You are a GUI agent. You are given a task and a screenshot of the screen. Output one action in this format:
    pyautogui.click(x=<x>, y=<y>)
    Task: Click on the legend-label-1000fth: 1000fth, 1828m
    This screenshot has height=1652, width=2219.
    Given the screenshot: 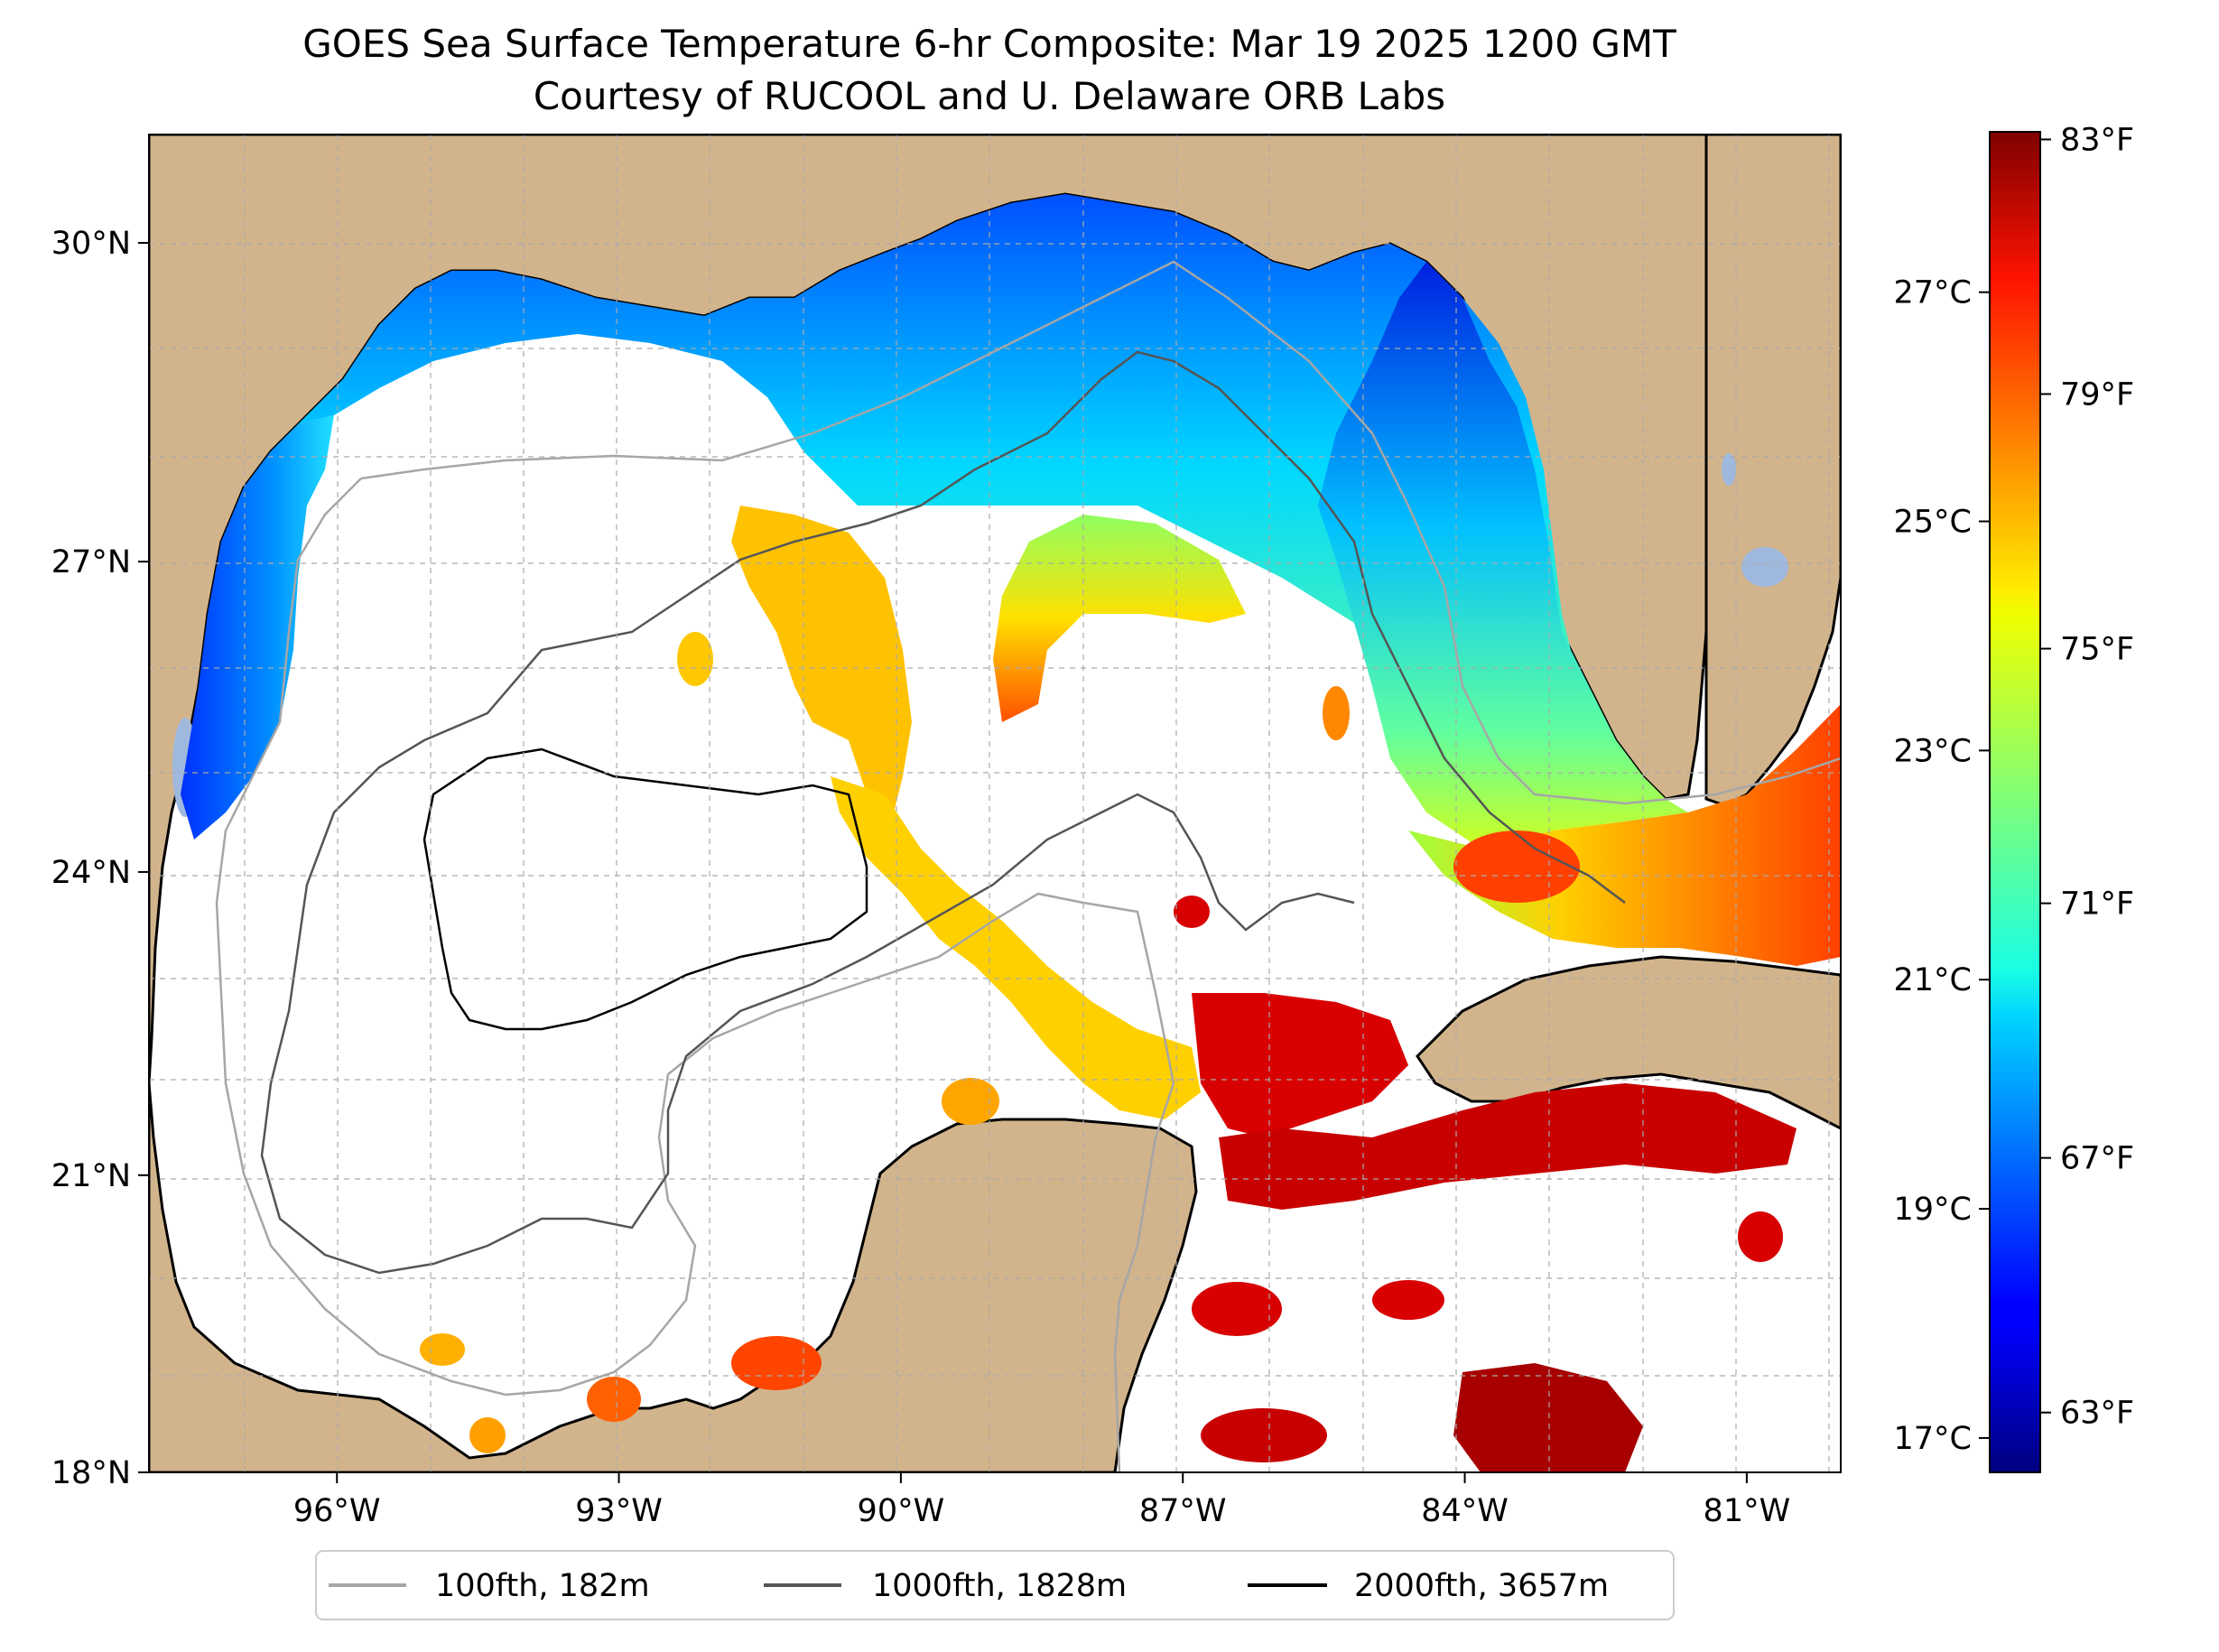 What is the action you would take?
    pyautogui.click(x=999, y=1586)
    